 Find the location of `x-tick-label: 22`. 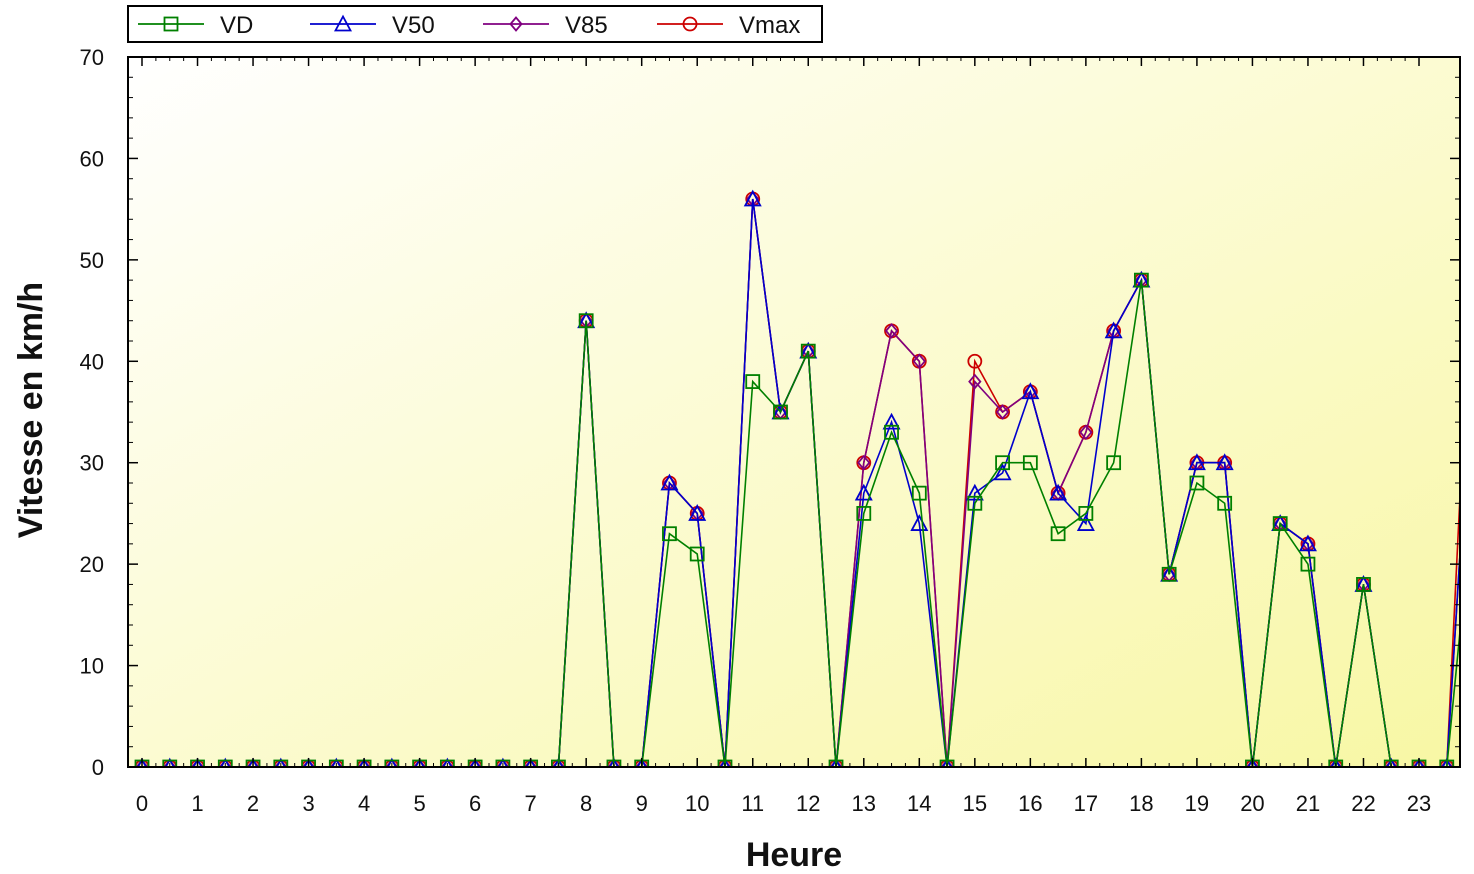

x-tick-label: 22 is located at coordinates (1363, 803).